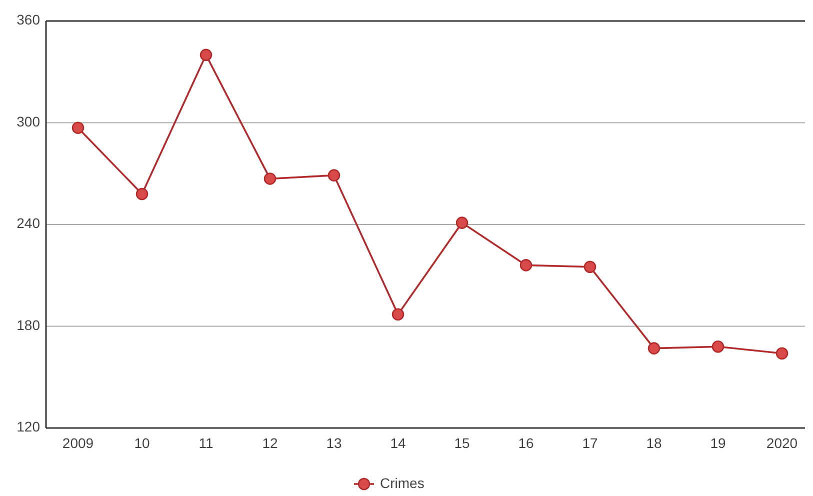  Describe the element at coordinates (526, 443) in the screenshot. I see `x-tick-label: 16` at that location.